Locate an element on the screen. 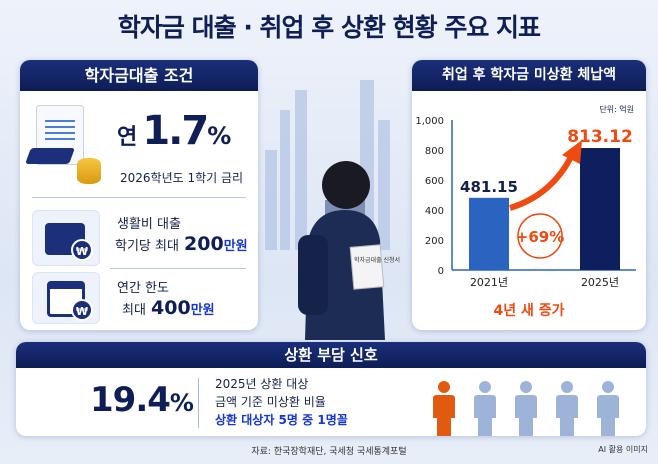 This screenshot has width=658, height=464. value-label: 813.12 is located at coordinates (600, 137).